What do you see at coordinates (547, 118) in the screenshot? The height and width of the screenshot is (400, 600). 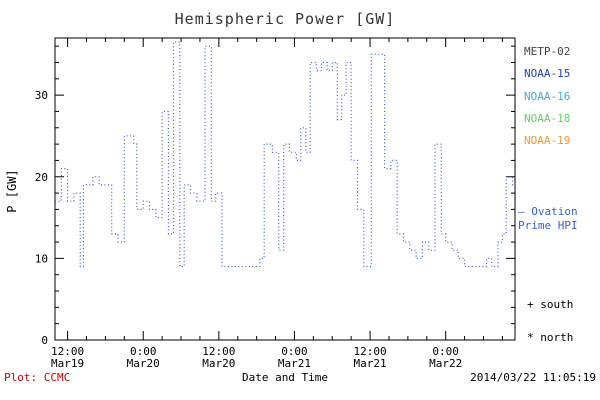 I see `legend-satellite-label: NOAA-18` at bounding box center [547, 118].